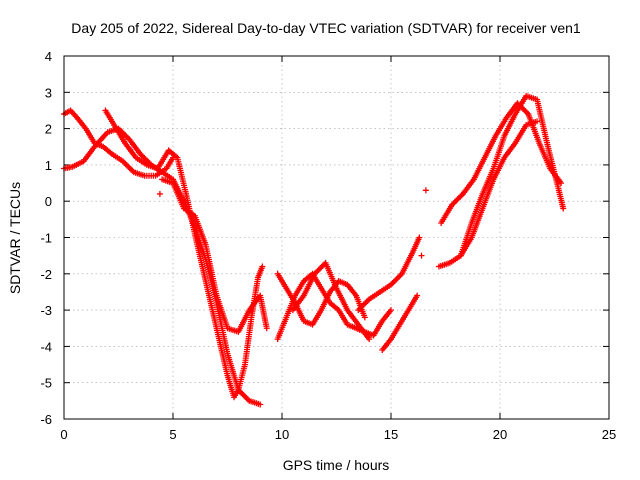  I want to click on point-track-j, so click(561, 183).